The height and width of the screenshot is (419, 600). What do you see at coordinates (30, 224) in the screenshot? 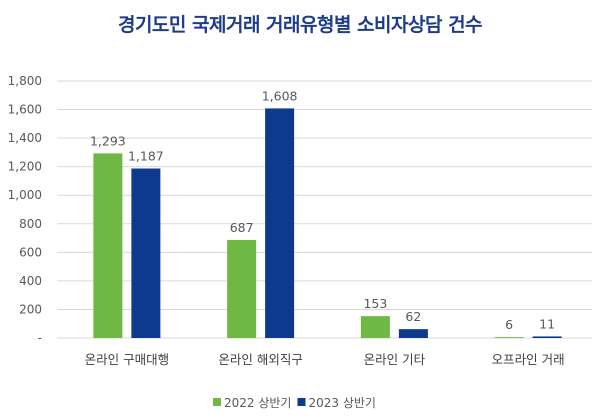
I see `y-tick-label: 800` at bounding box center [30, 224].